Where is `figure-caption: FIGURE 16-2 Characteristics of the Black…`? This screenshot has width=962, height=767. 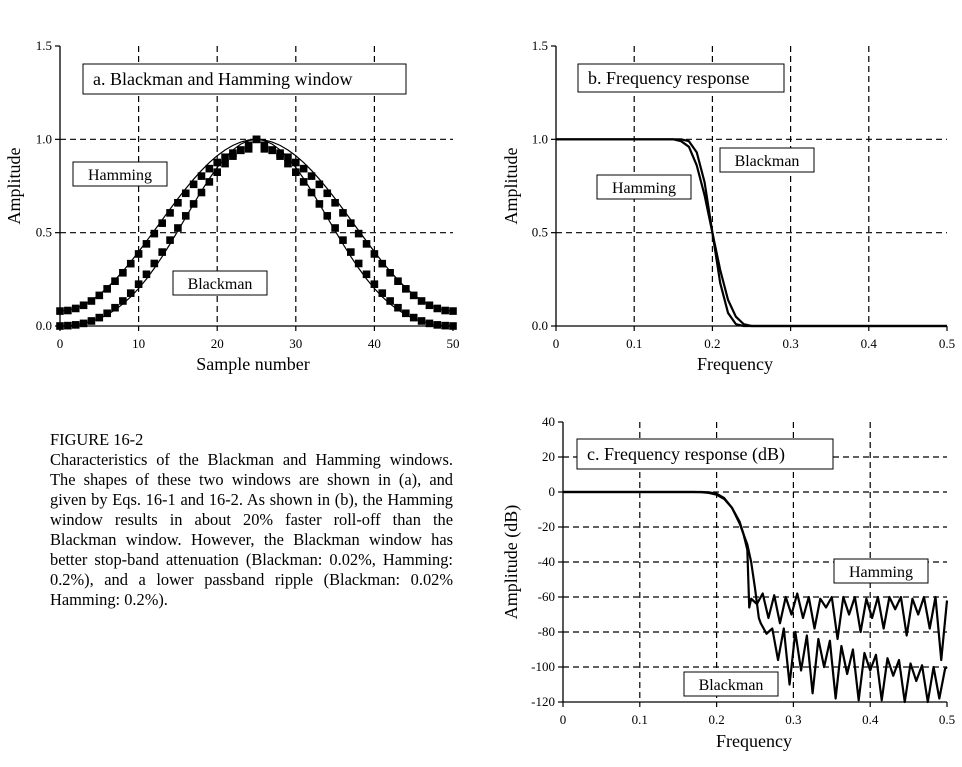
figure-caption: FIGURE 16-2 Characteristics of the Black… is located at coordinates (251, 520).